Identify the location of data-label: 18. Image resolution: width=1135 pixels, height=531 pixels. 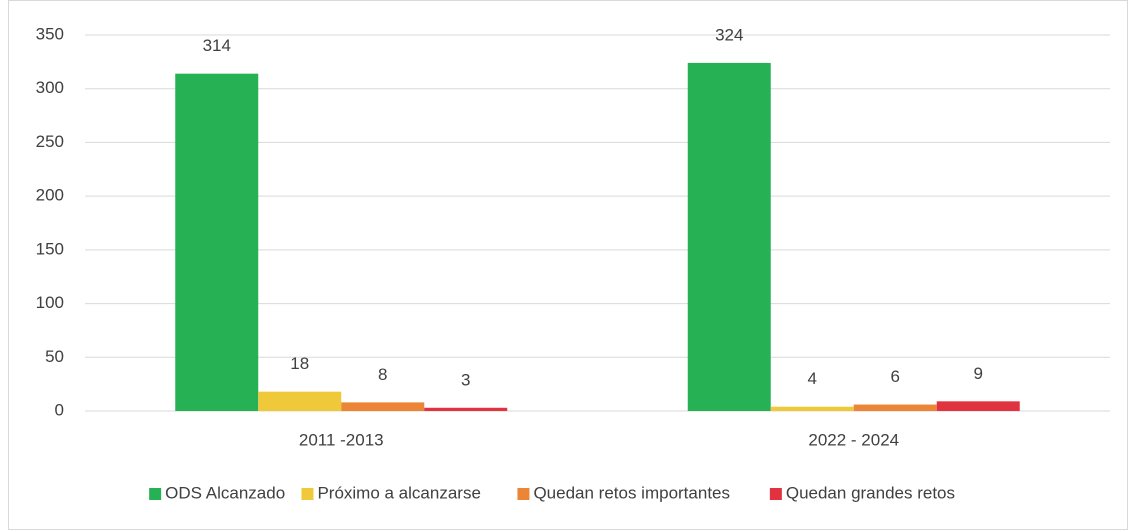
(299, 363).